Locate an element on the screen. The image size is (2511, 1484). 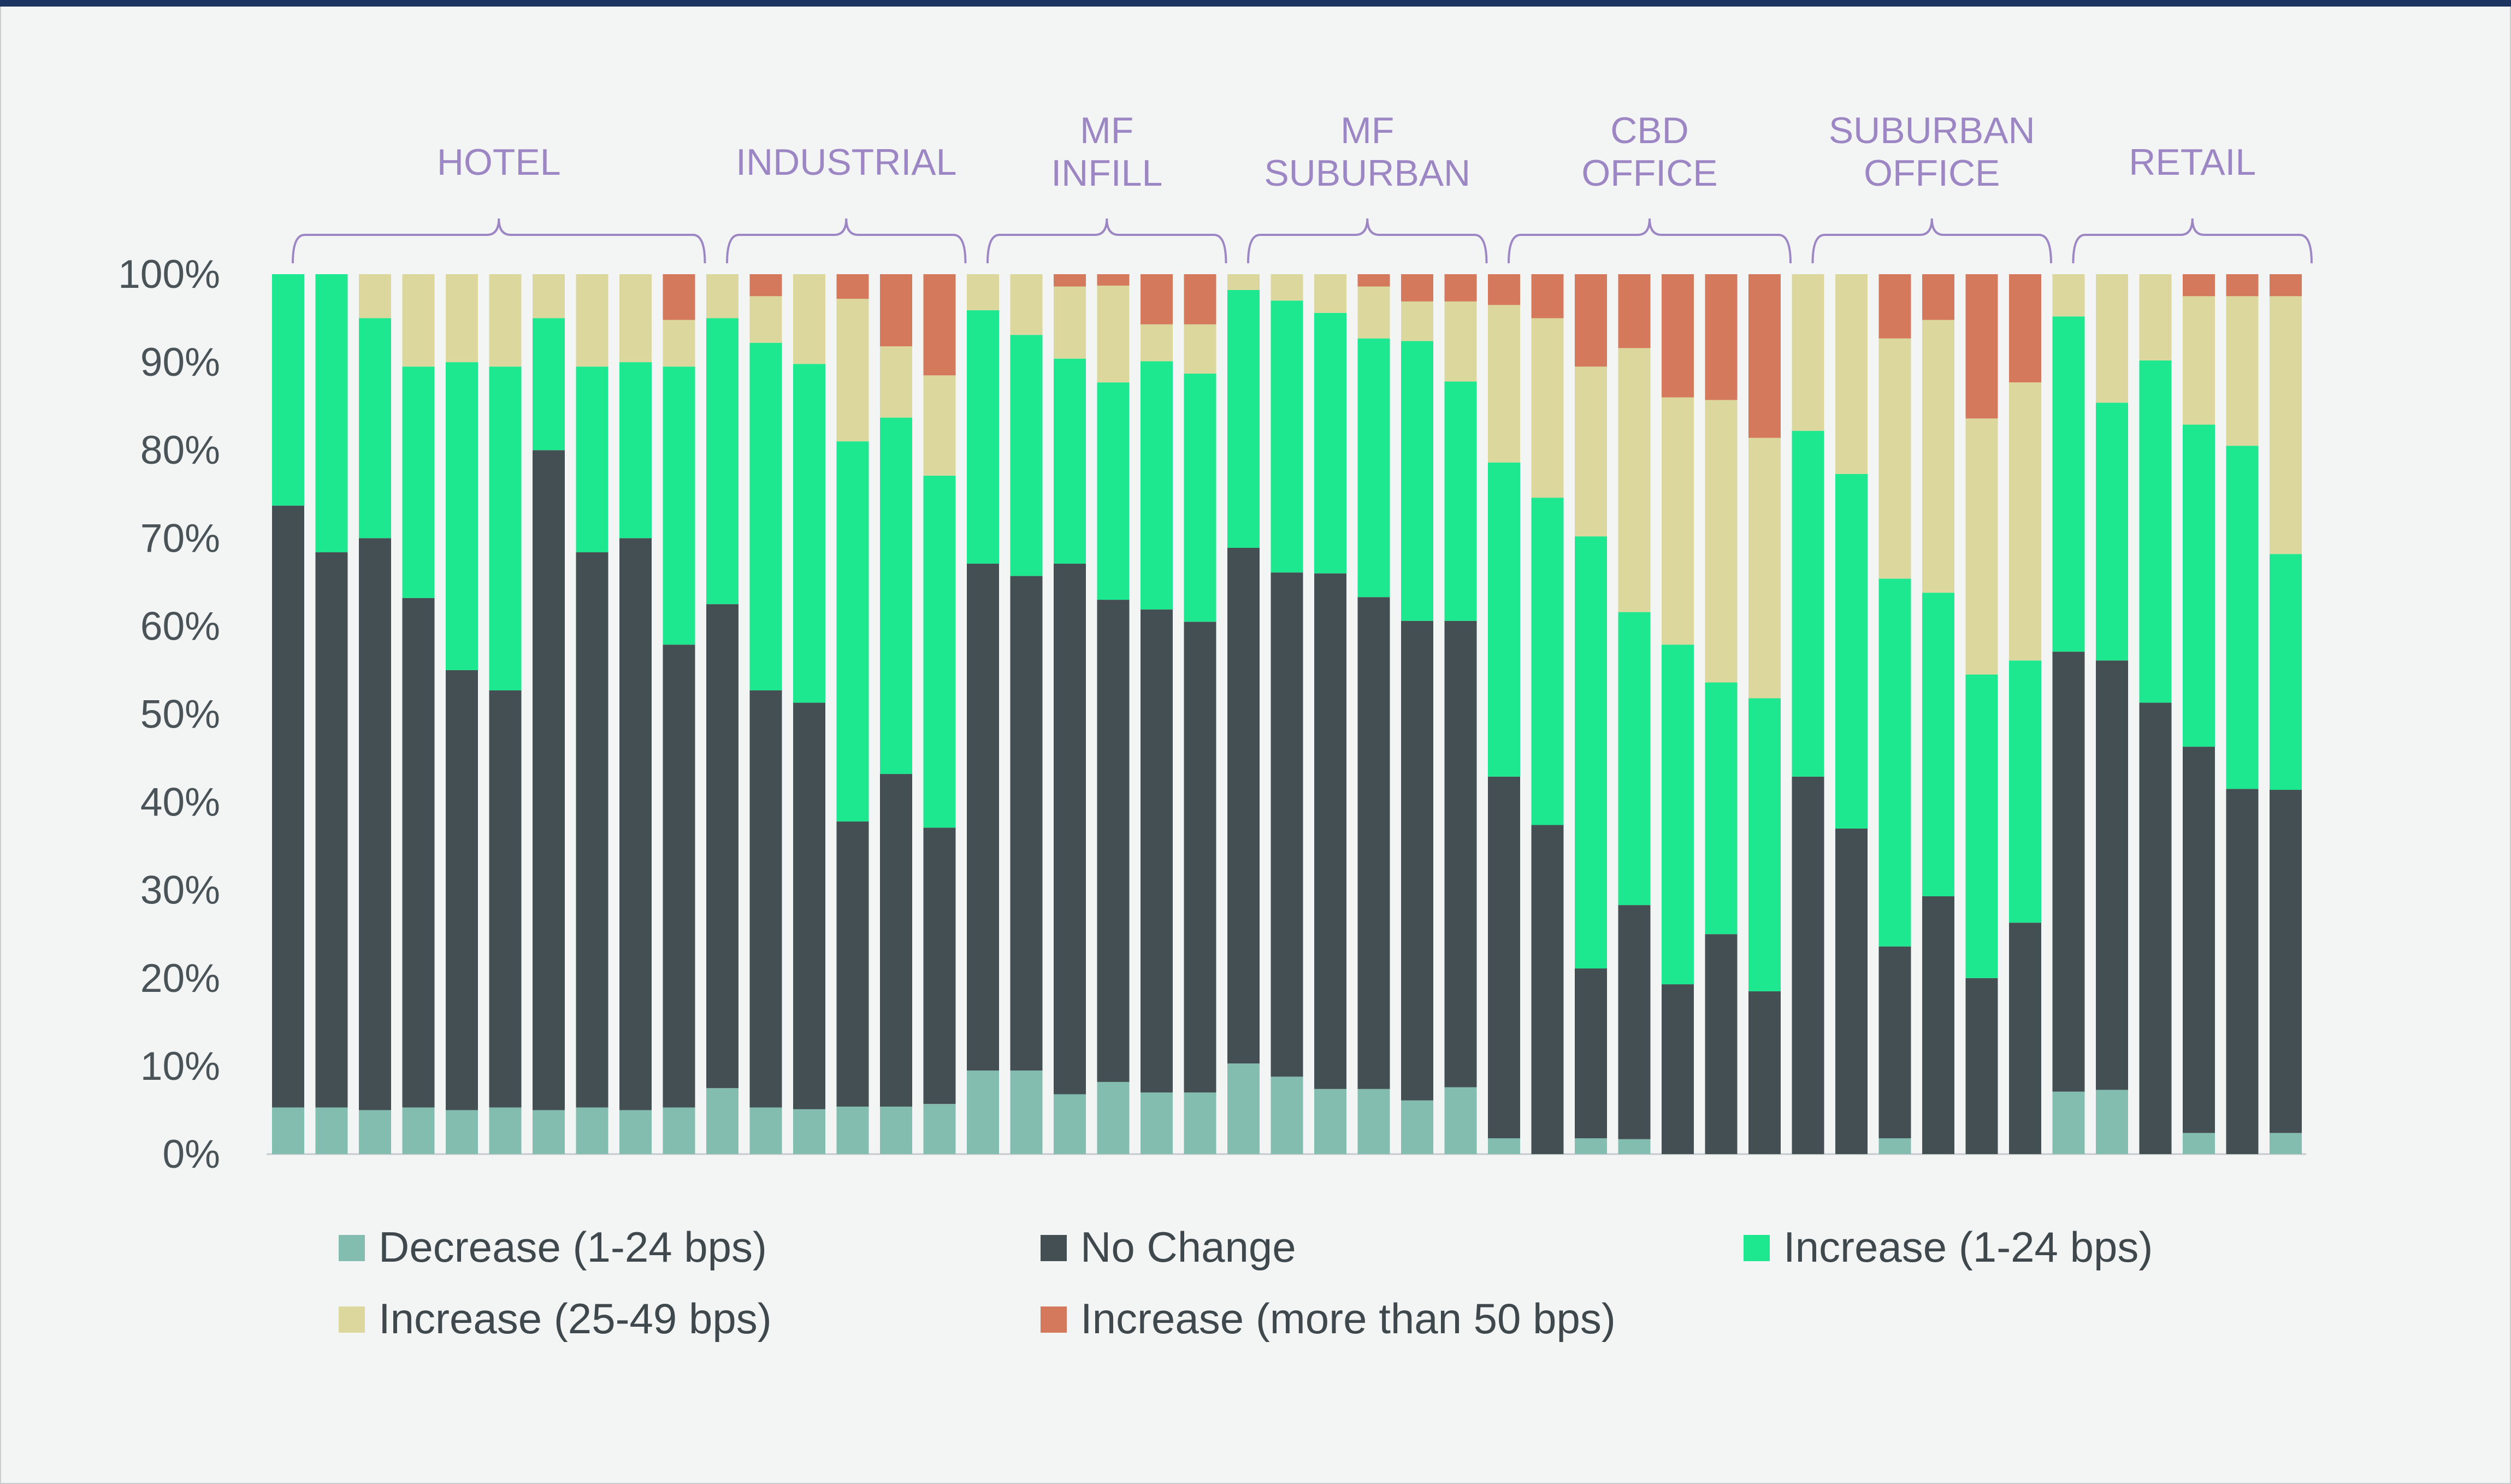
group-label: OFFICE is located at coordinates (1932, 173).